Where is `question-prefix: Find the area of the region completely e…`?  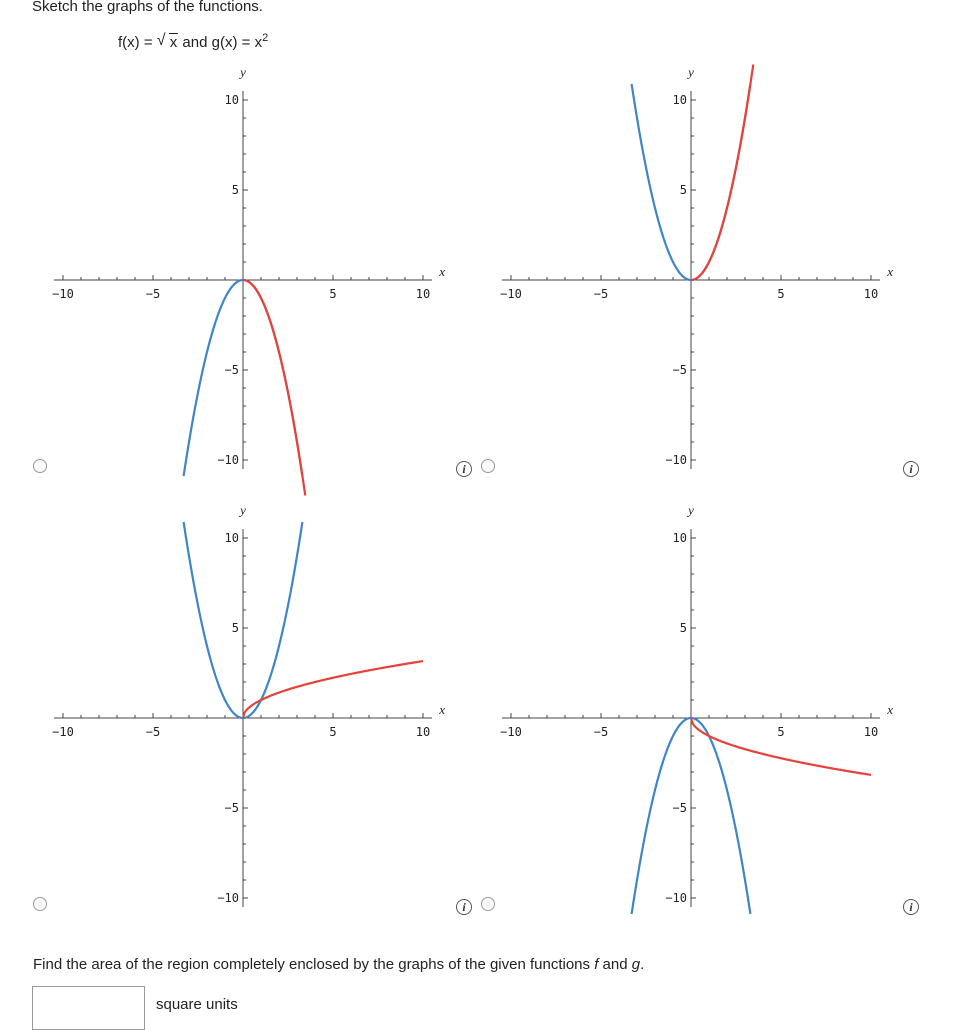
question-prefix: Find the area of the region completely e… is located at coordinates (314, 964).